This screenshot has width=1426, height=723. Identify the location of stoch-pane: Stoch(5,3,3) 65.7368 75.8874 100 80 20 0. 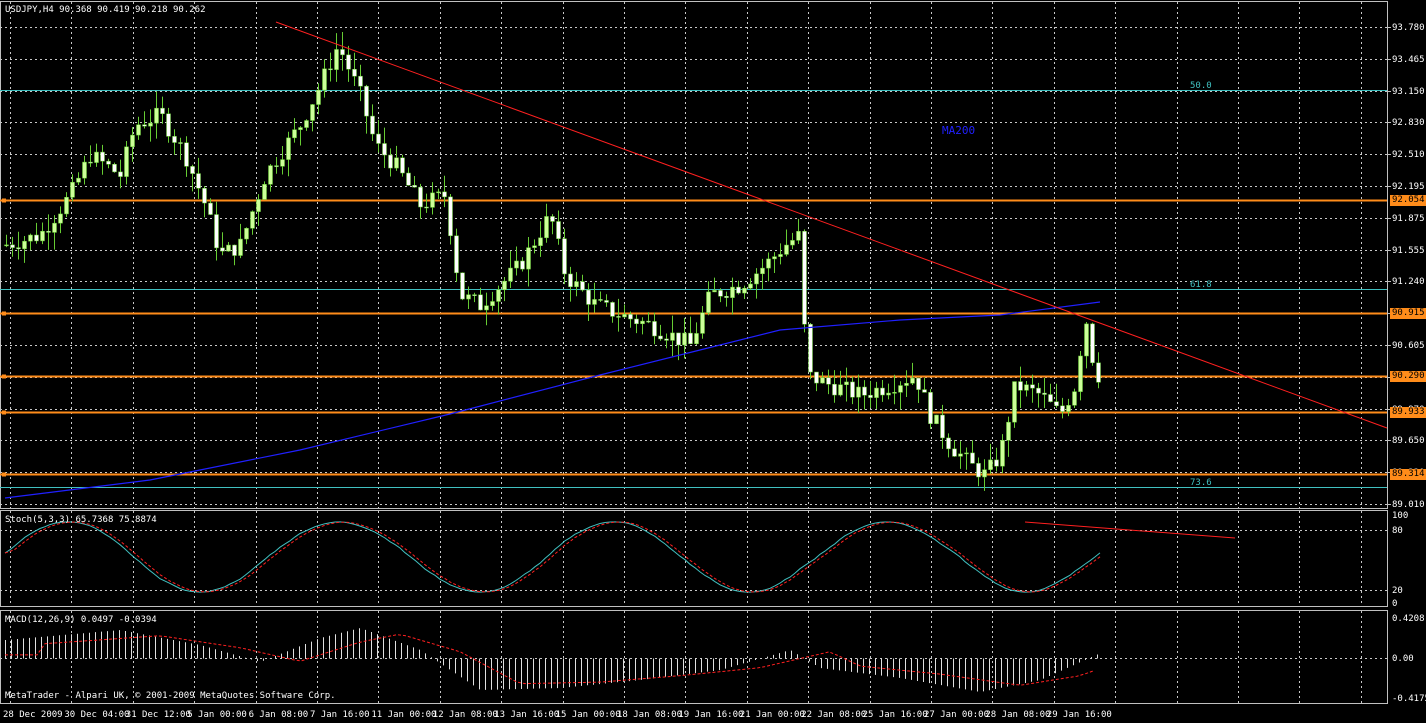
(713, 559).